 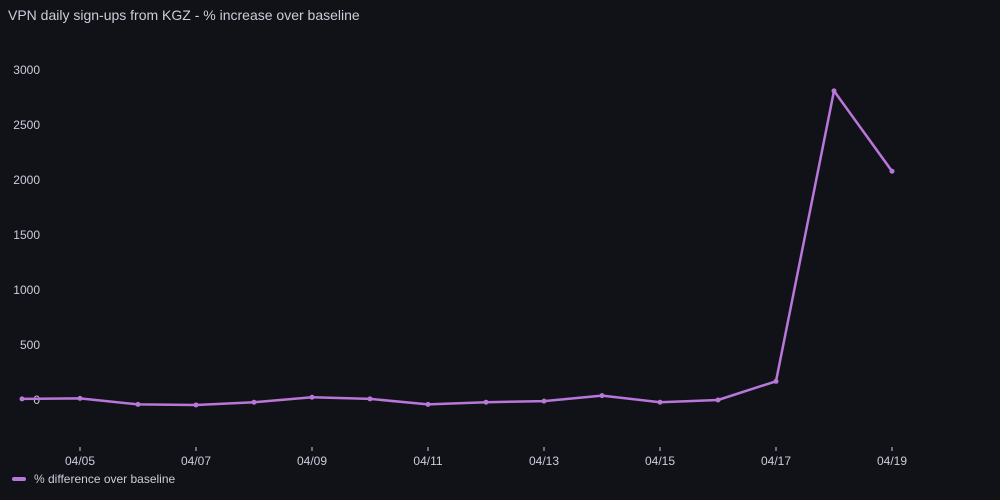 I want to click on x-tick-label: 04/17, so click(x=776, y=461).